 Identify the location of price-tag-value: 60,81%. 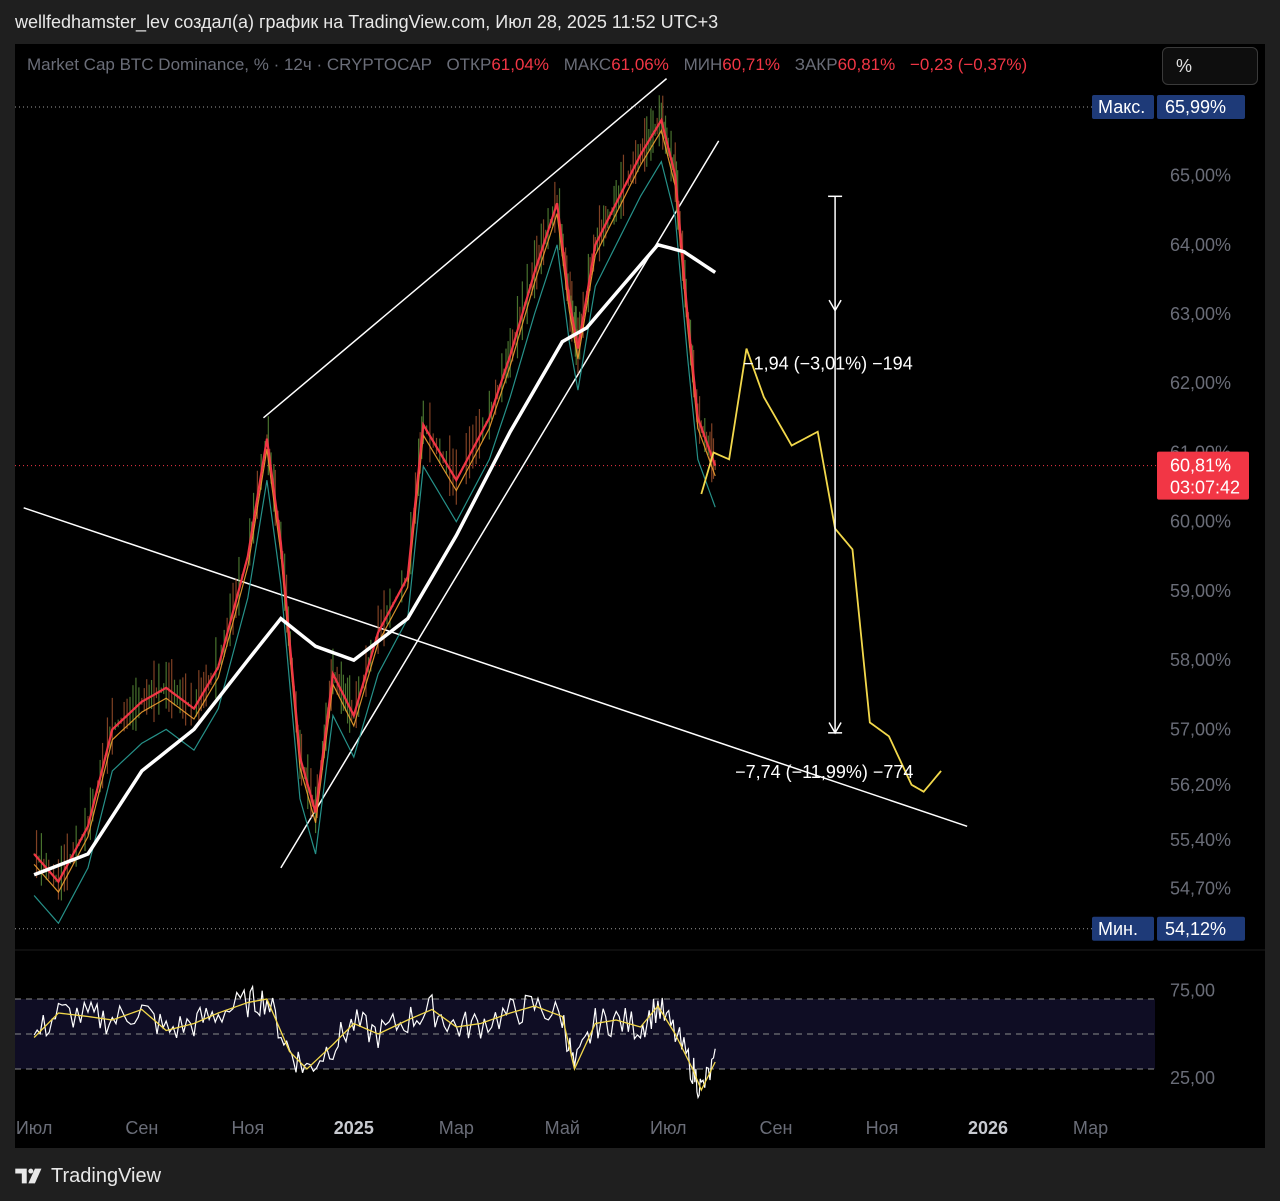
(1200, 466).